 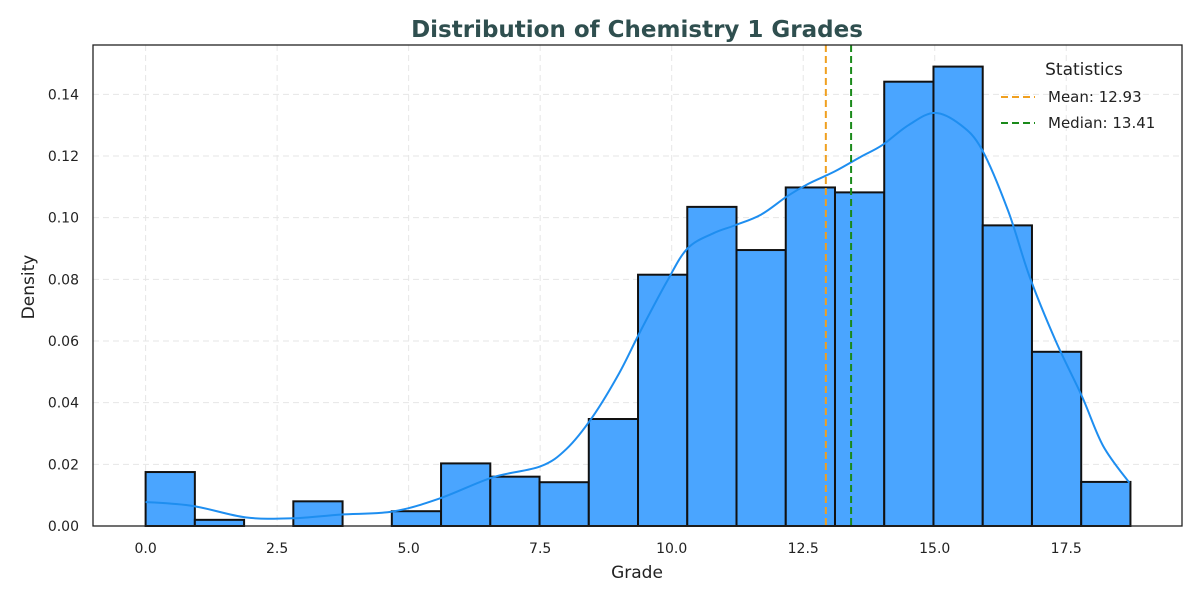 I want to click on x-axis-label: Grade, so click(x=637, y=573).